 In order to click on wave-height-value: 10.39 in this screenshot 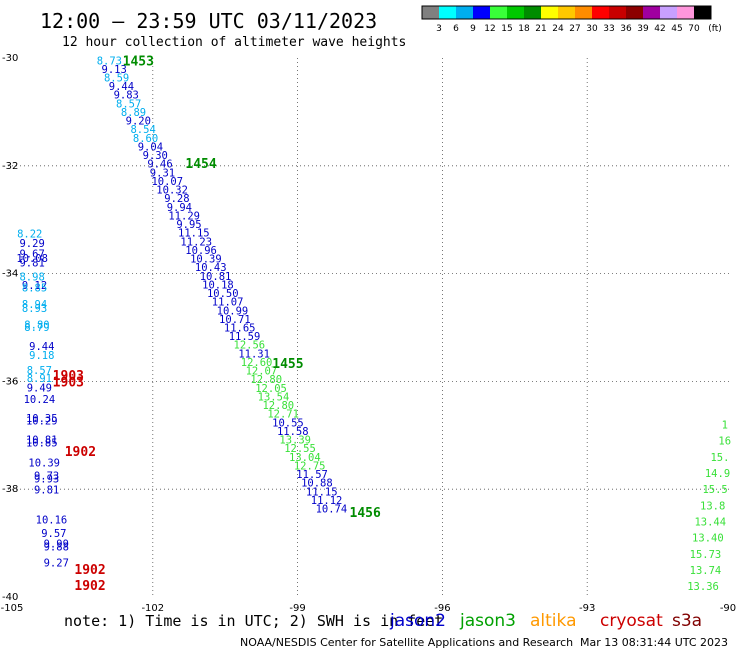, I will do `click(44, 463)`.